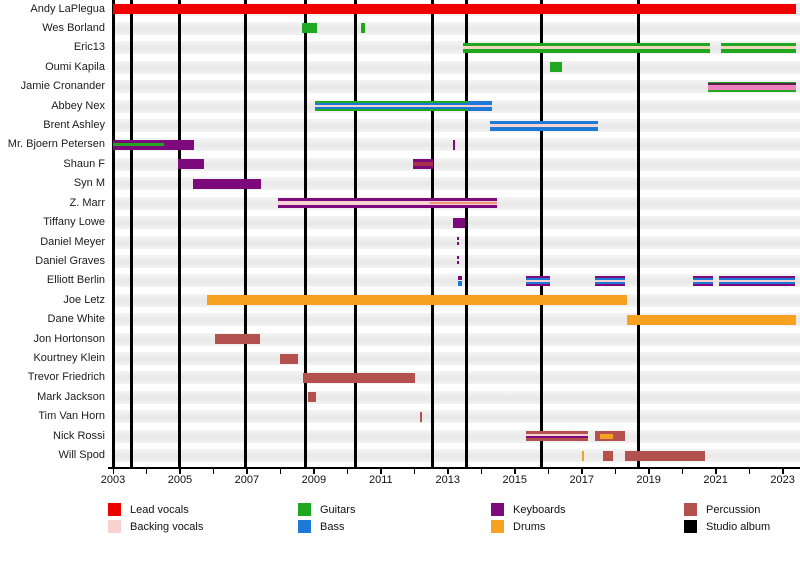  I want to click on member-label-andy-laplegua: Andy LaPlegua, so click(67, 8).